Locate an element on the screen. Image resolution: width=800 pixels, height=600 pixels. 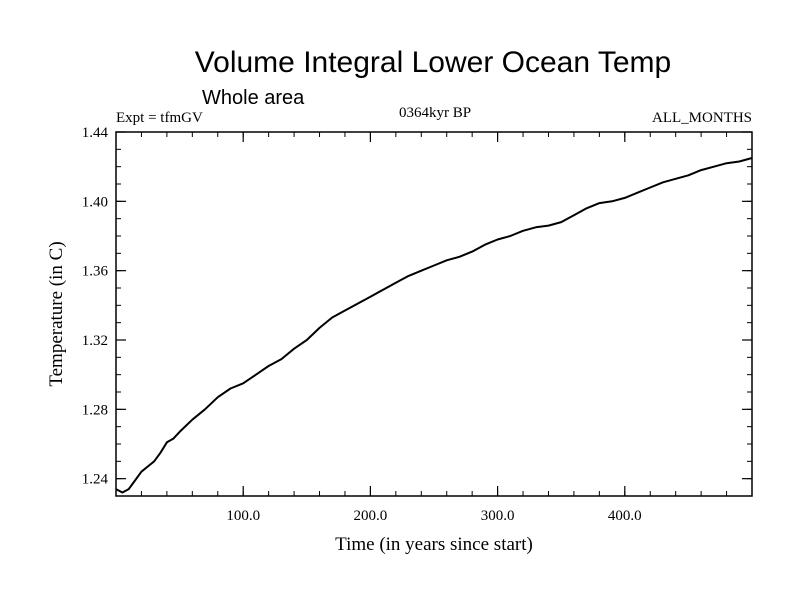
period-label: 0364kyr BP is located at coordinates (435, 113).